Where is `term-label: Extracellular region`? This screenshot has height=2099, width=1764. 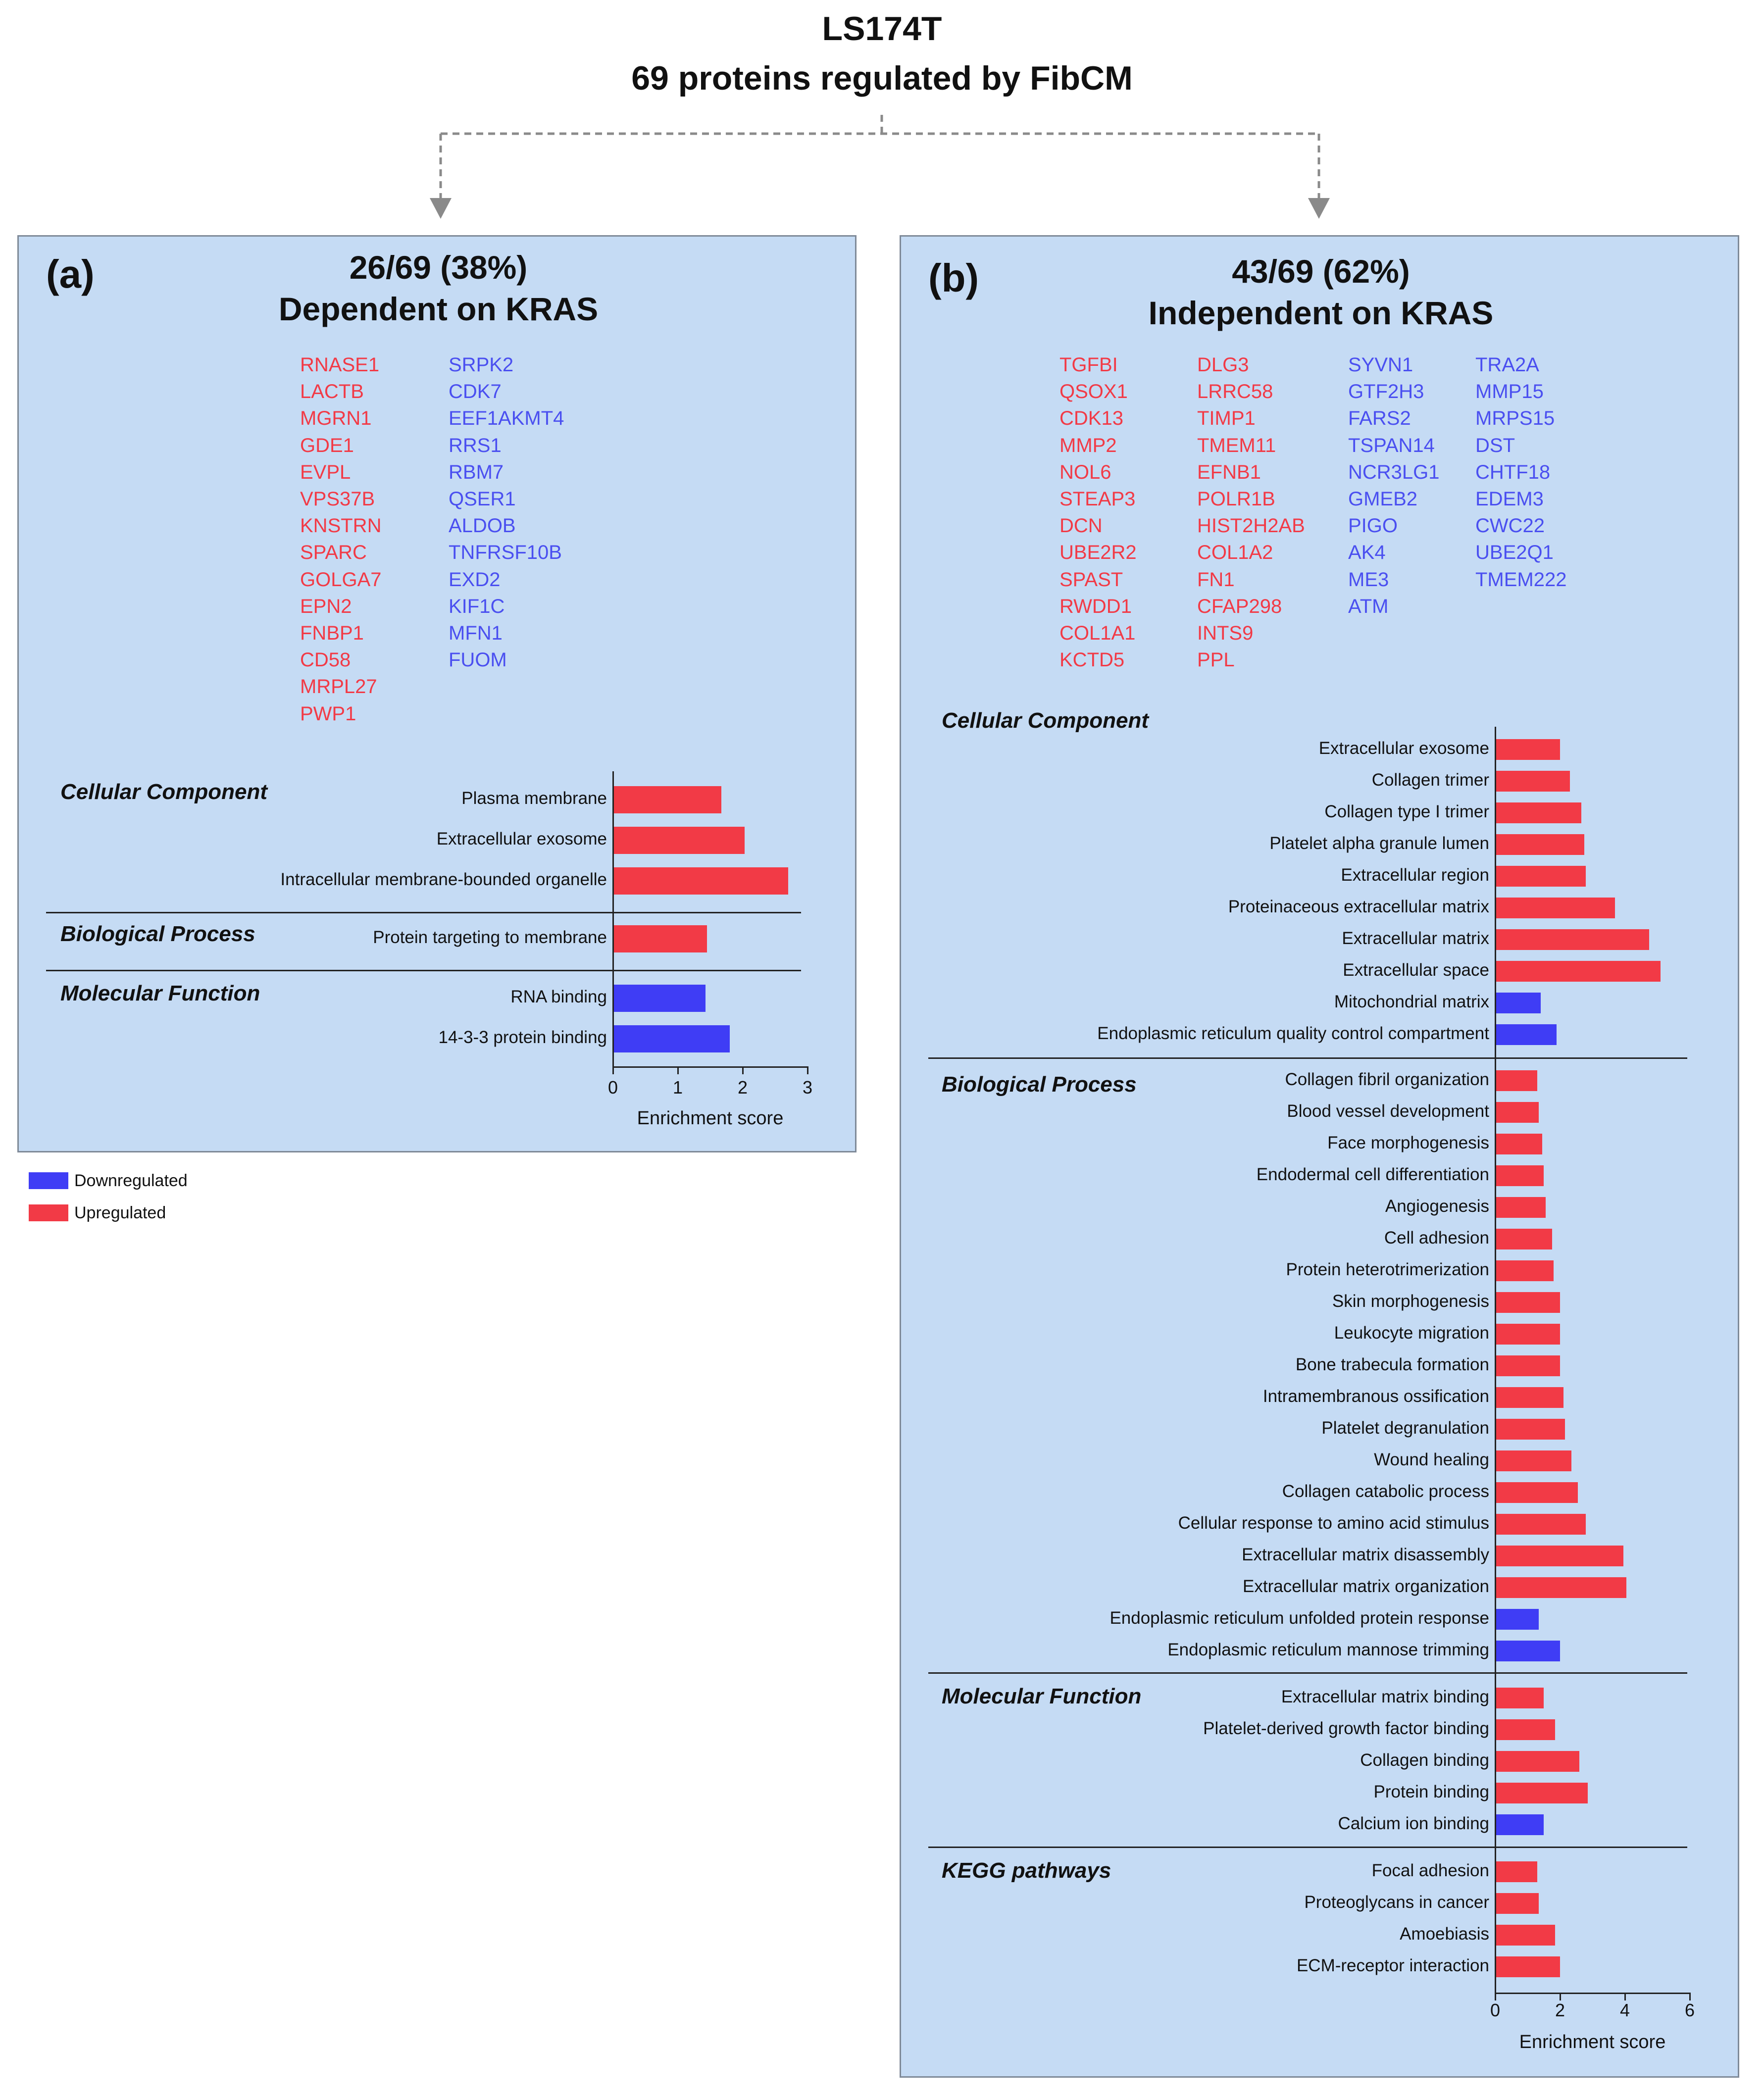
term-label: Extracellular region is located at coordinates (1415, 875).